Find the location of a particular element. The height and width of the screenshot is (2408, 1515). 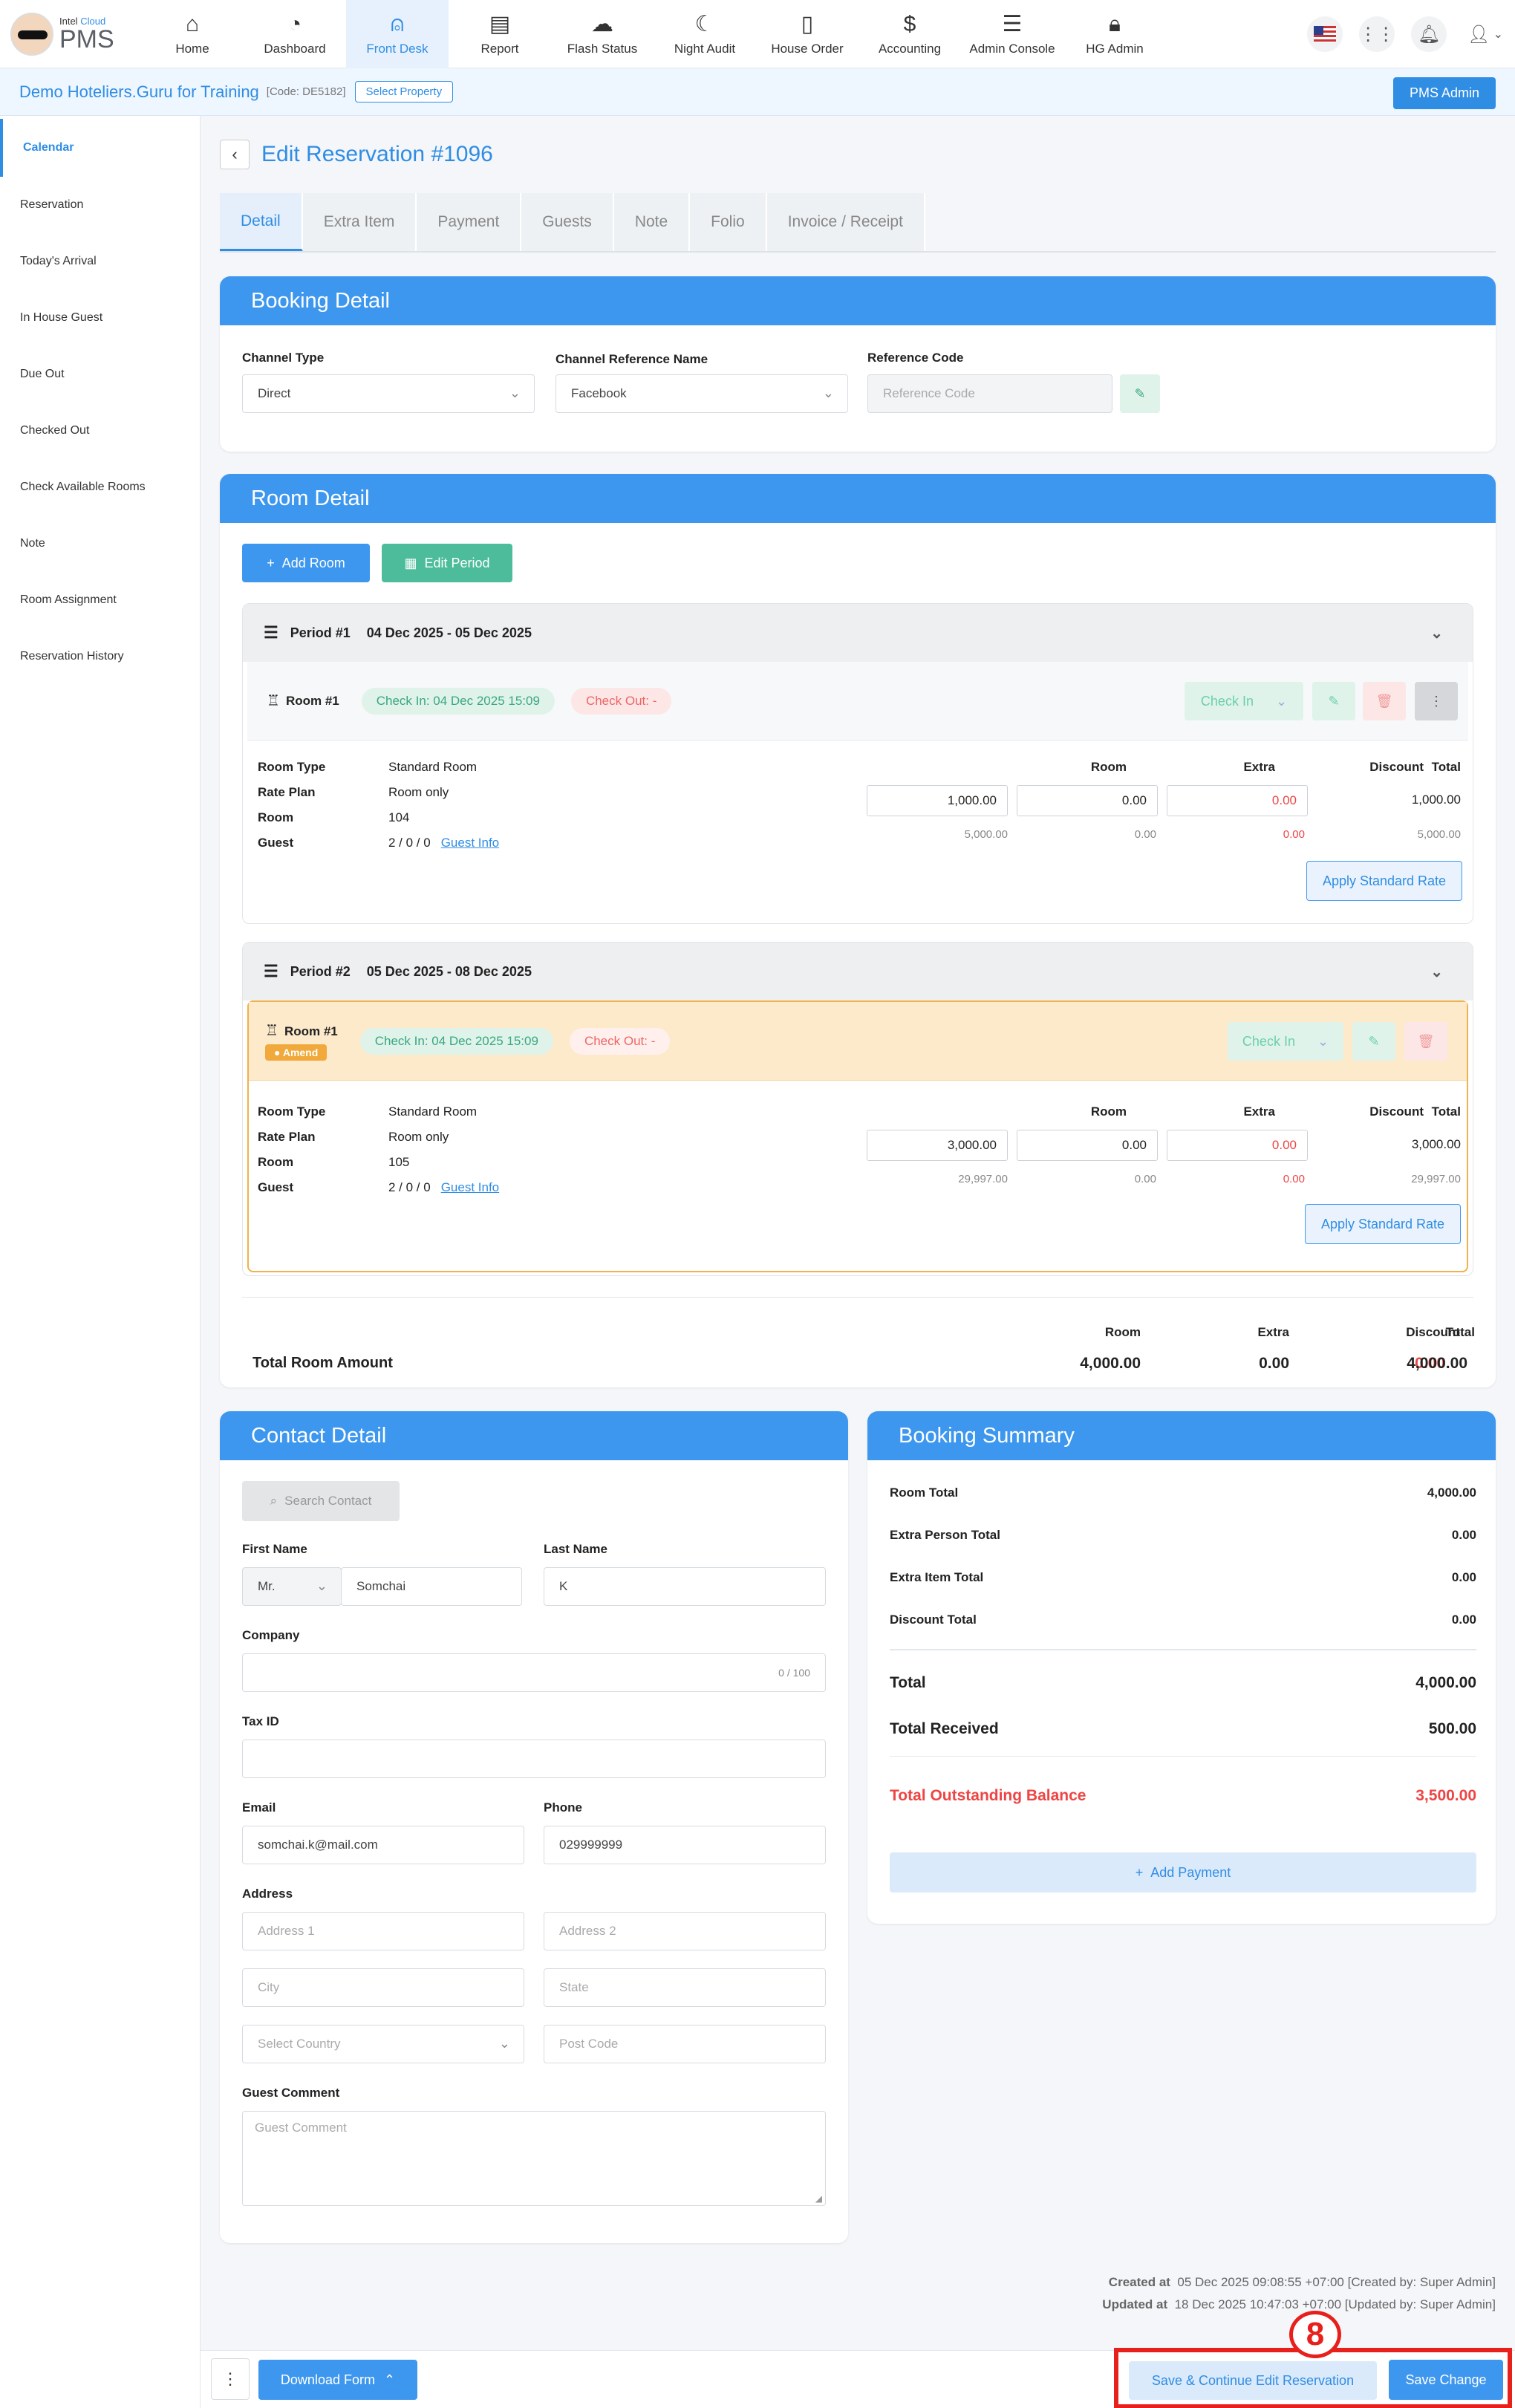

lock-icon: 🔒︎ is located at coordinates (1115, 23).